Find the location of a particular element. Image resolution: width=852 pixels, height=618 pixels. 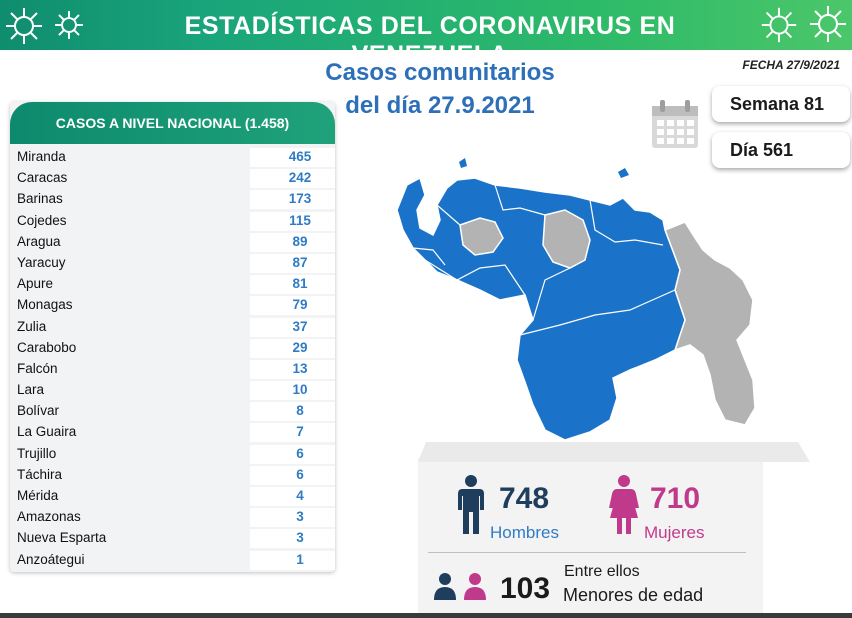

women-count: 710 is located at coordinates (675, 498).